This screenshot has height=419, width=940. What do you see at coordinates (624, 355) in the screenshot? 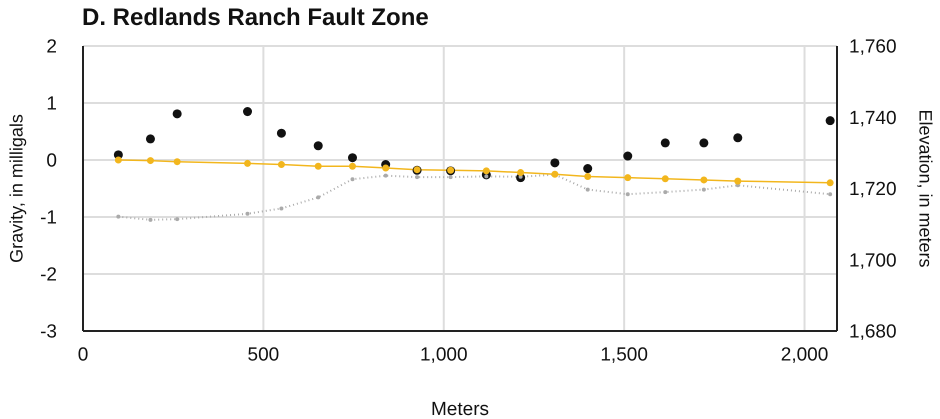
I see `x-tick-label: 1,500` at bounding box center [624, 355].